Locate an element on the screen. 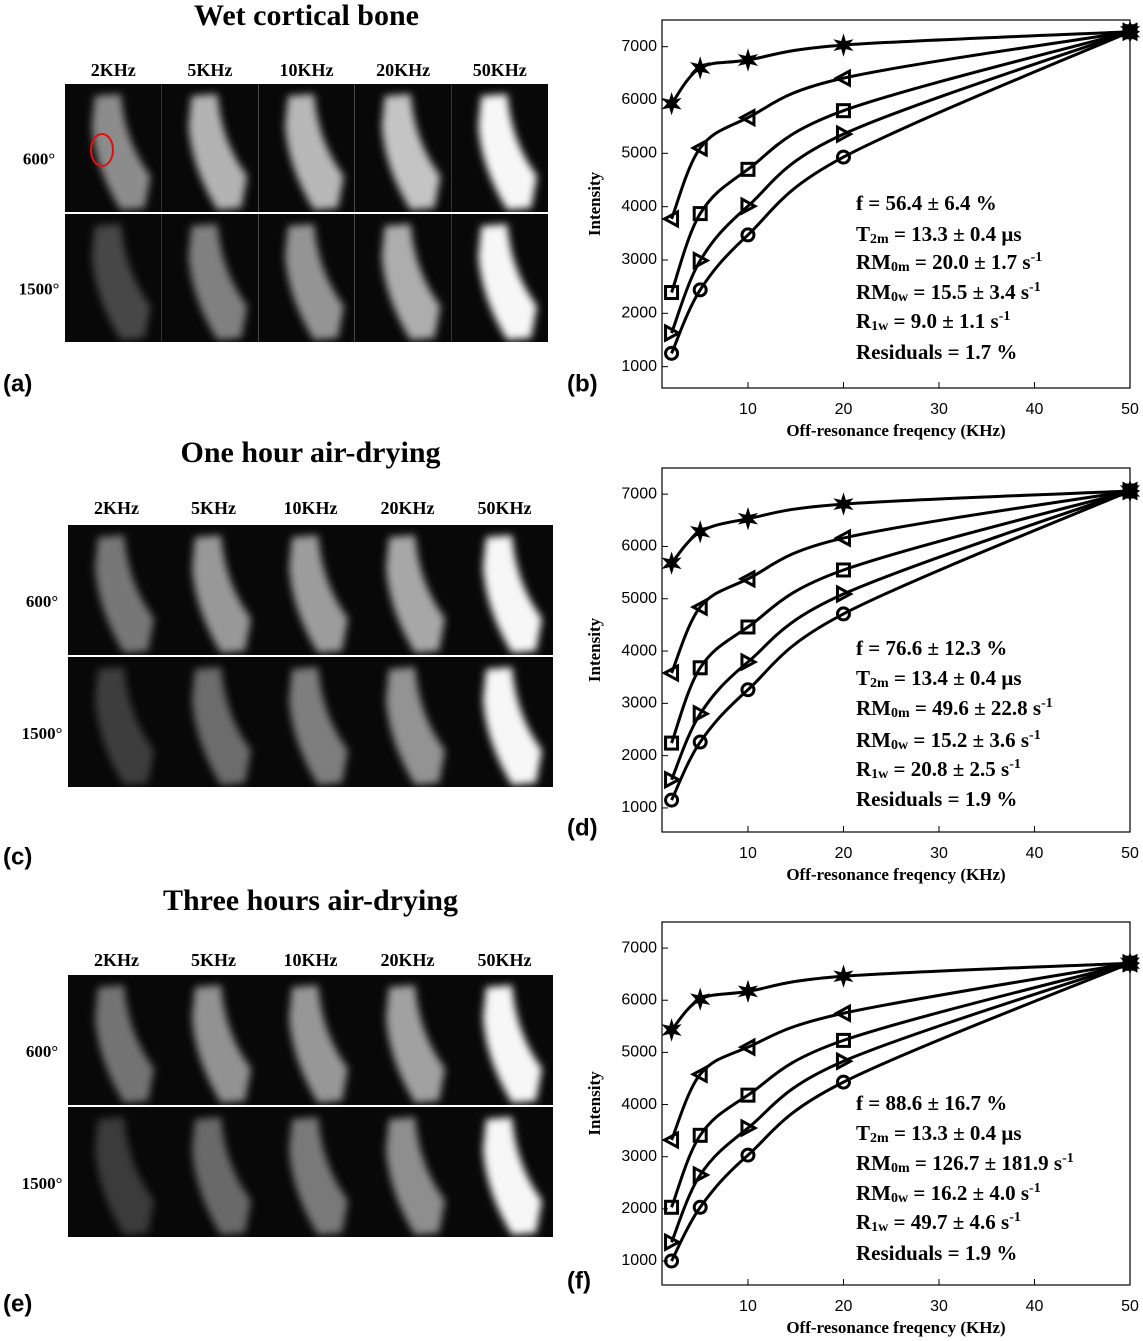  fit-annotation: R1w = 20.8 ± 2.5 s-1 is located at coordinates (938, 770).